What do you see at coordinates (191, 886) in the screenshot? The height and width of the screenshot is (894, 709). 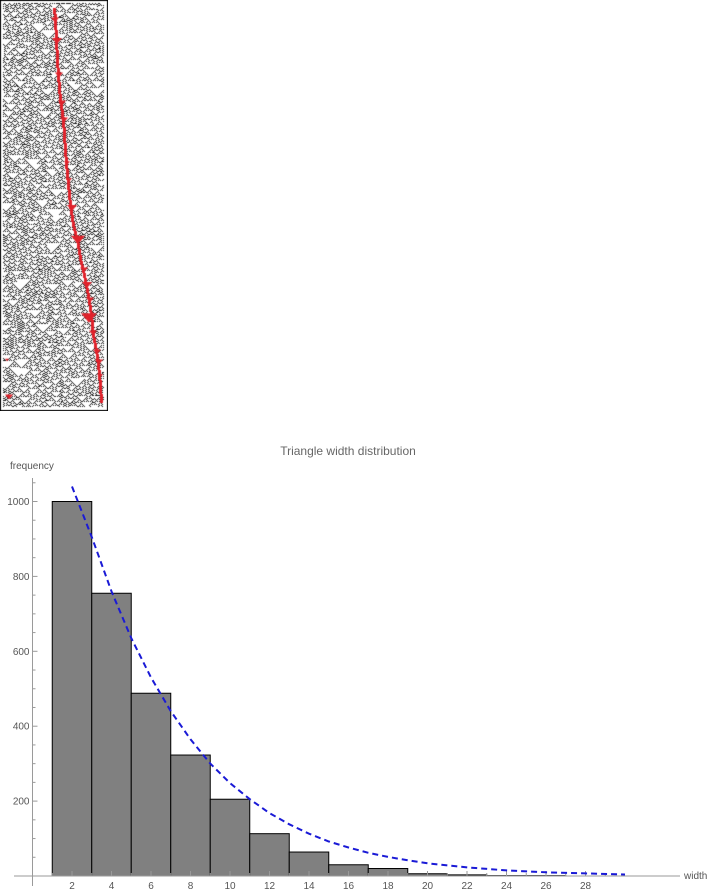 I see `x-tick-label: 8` at bounding box center [191, 886].